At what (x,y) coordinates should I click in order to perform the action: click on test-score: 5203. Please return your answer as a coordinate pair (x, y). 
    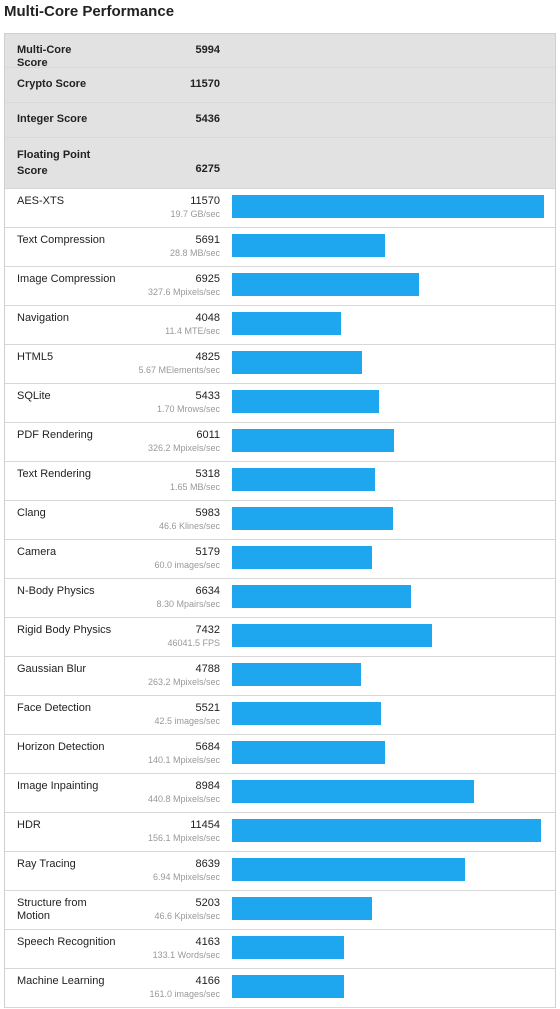
    Looking at the image, I should click on (207, 903).